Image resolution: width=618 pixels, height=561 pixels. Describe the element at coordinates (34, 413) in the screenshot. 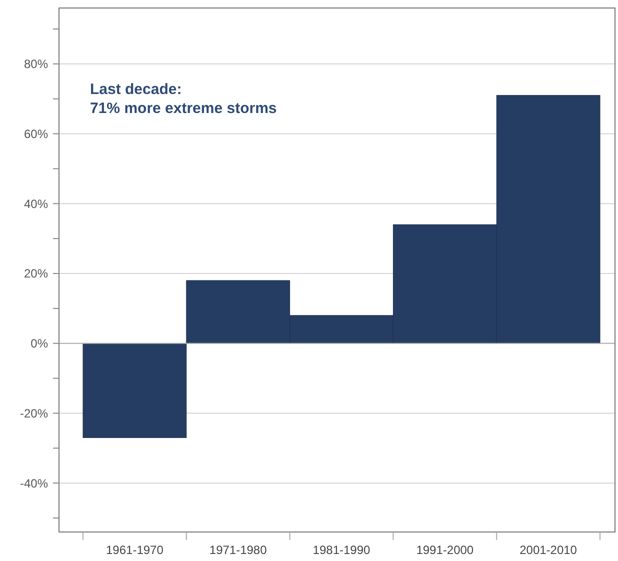

I see `y-tick-label: -20%` at that location.